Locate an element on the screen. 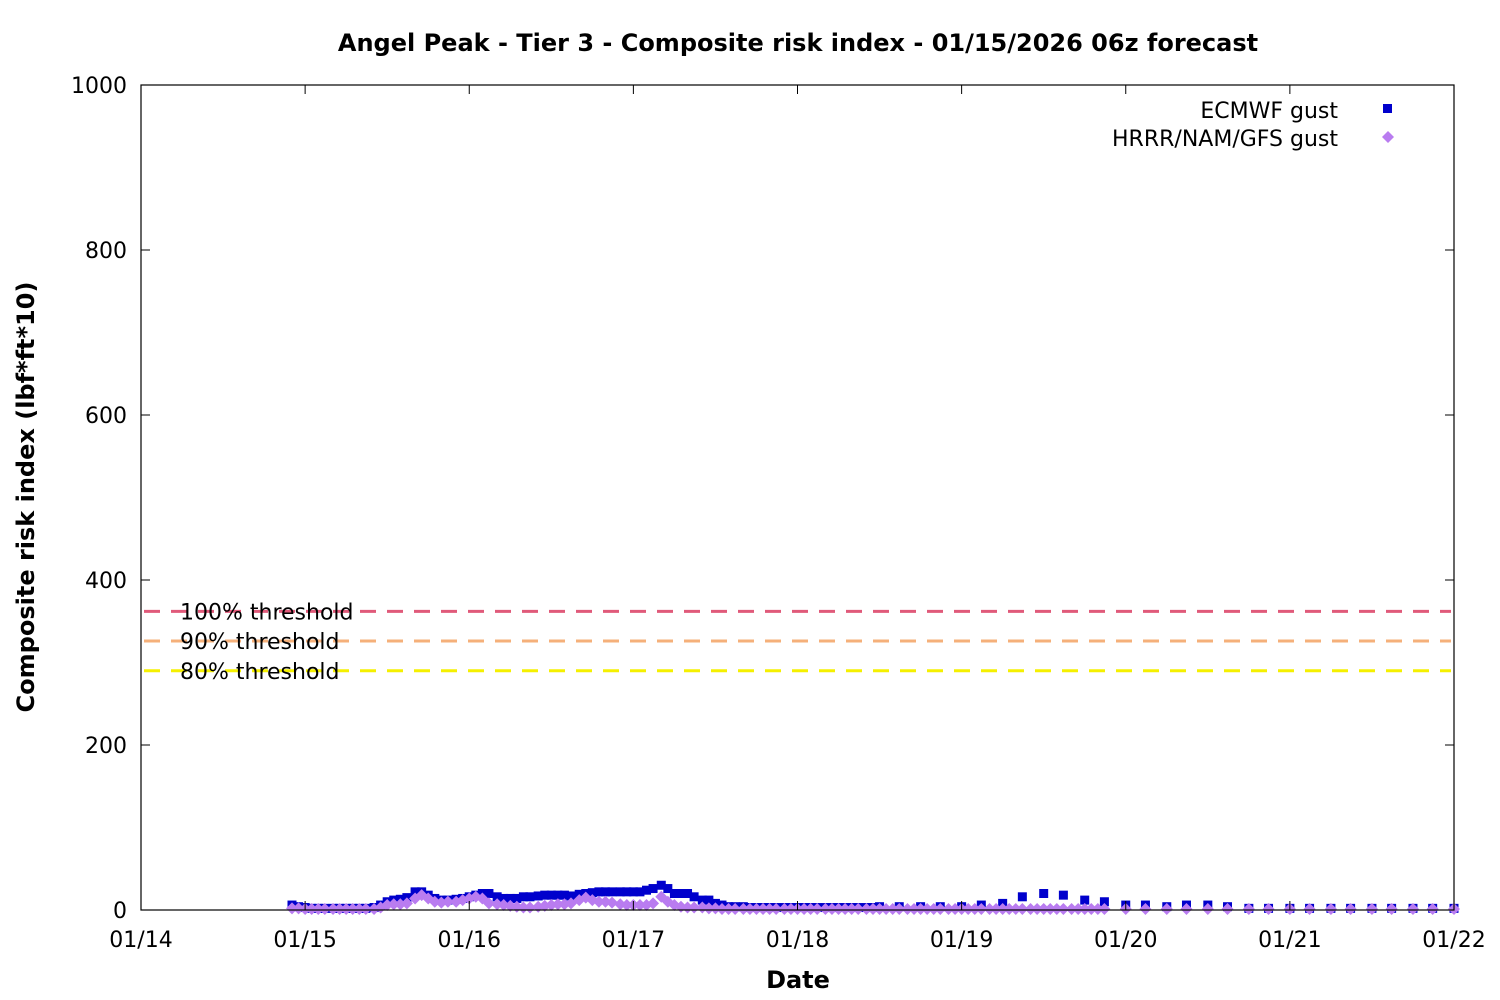 This screenshot has height=1000, width=1500. x-tick-label: 01/21 is located at coordinates (1289, 940).